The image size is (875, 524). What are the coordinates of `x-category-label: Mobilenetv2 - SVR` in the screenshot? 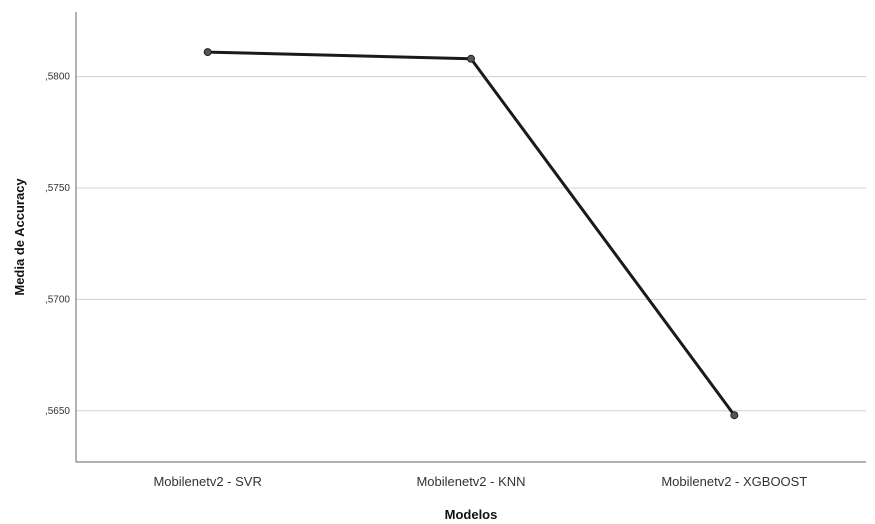 It's located at (207, 481).